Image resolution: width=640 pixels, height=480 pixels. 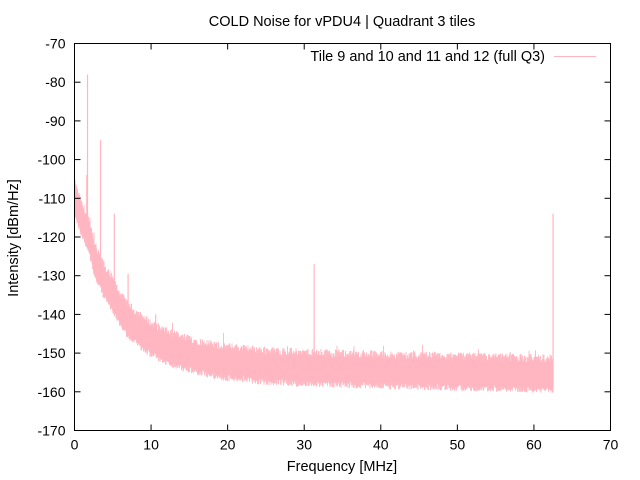 What do you see at coordinates (55, 121) in the screenshot?
I see `y-tick-label: -90` at bounding box center [55, 121].